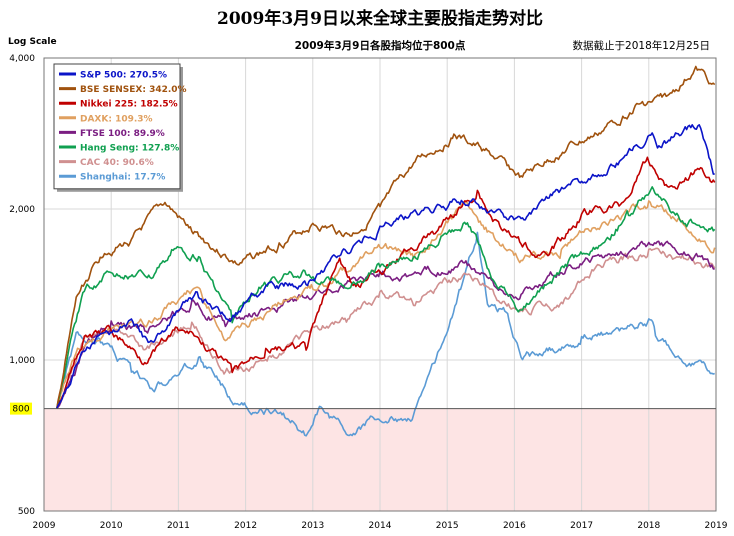 This screenshot has height=536, width=734. Describe the element at coordinates (111, 526) in the screenshot. I see `x-tick-label: 2010` at that location.